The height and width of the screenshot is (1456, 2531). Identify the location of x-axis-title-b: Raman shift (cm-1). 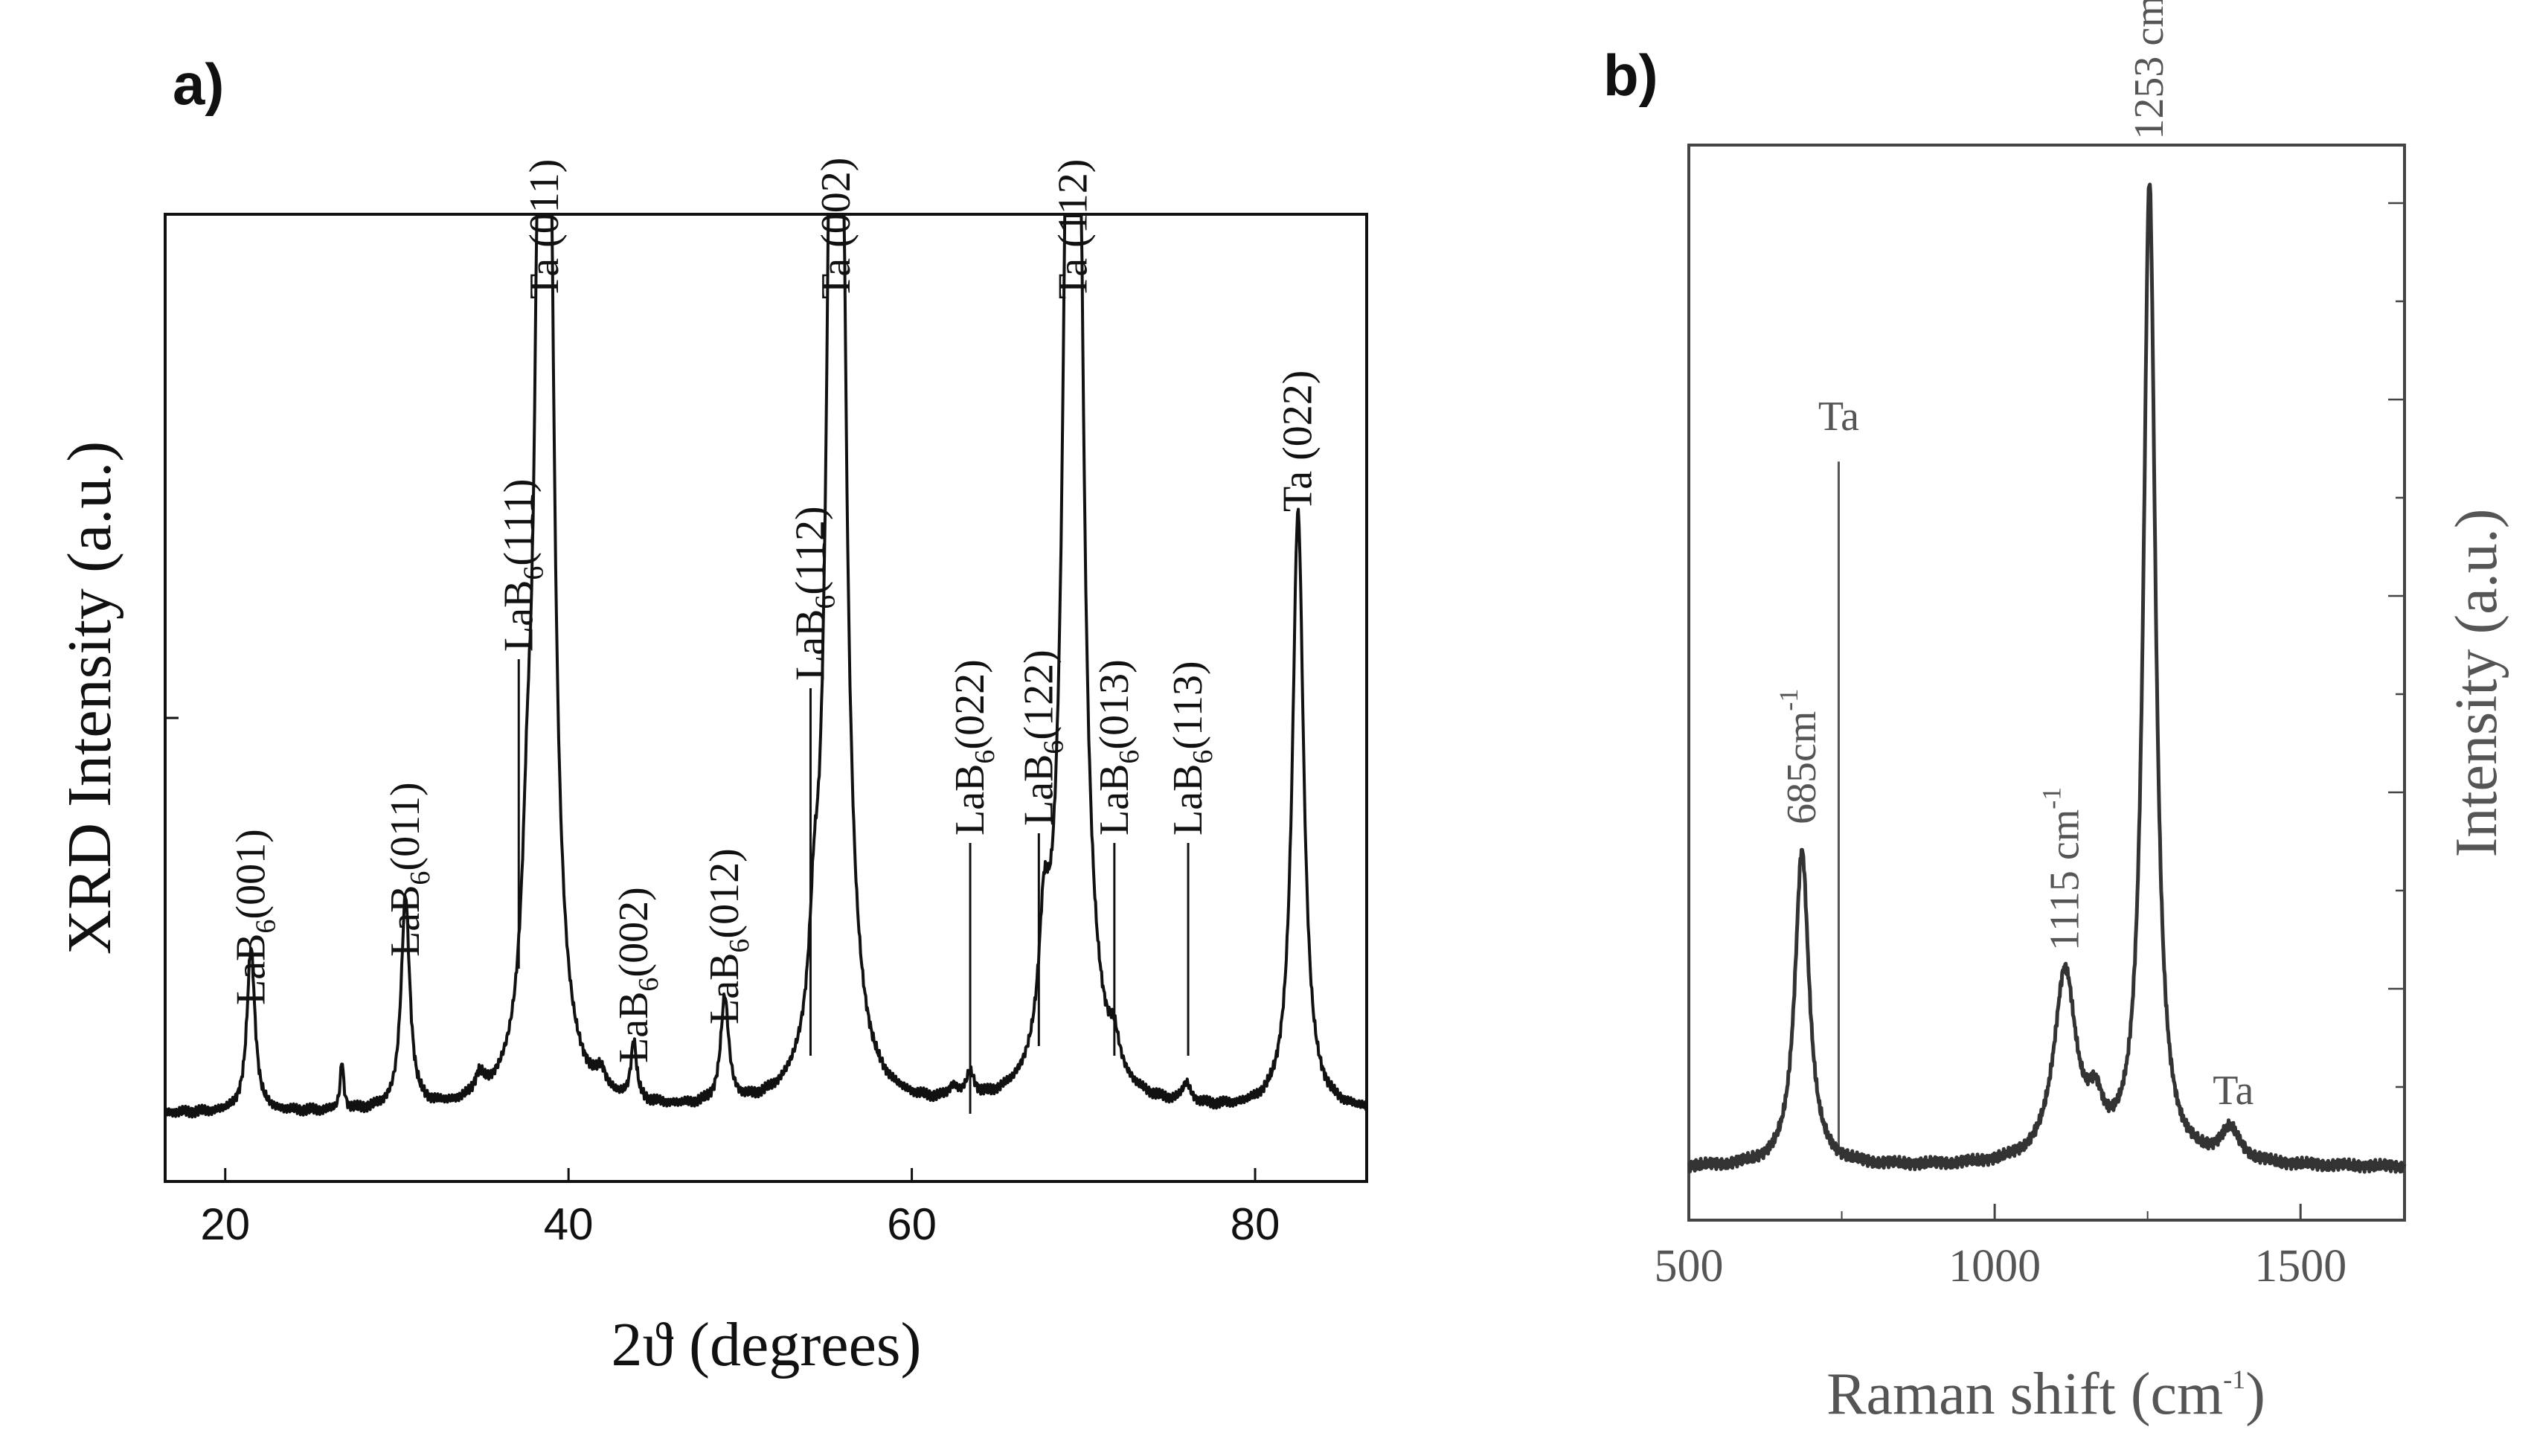
(2045, 1394).